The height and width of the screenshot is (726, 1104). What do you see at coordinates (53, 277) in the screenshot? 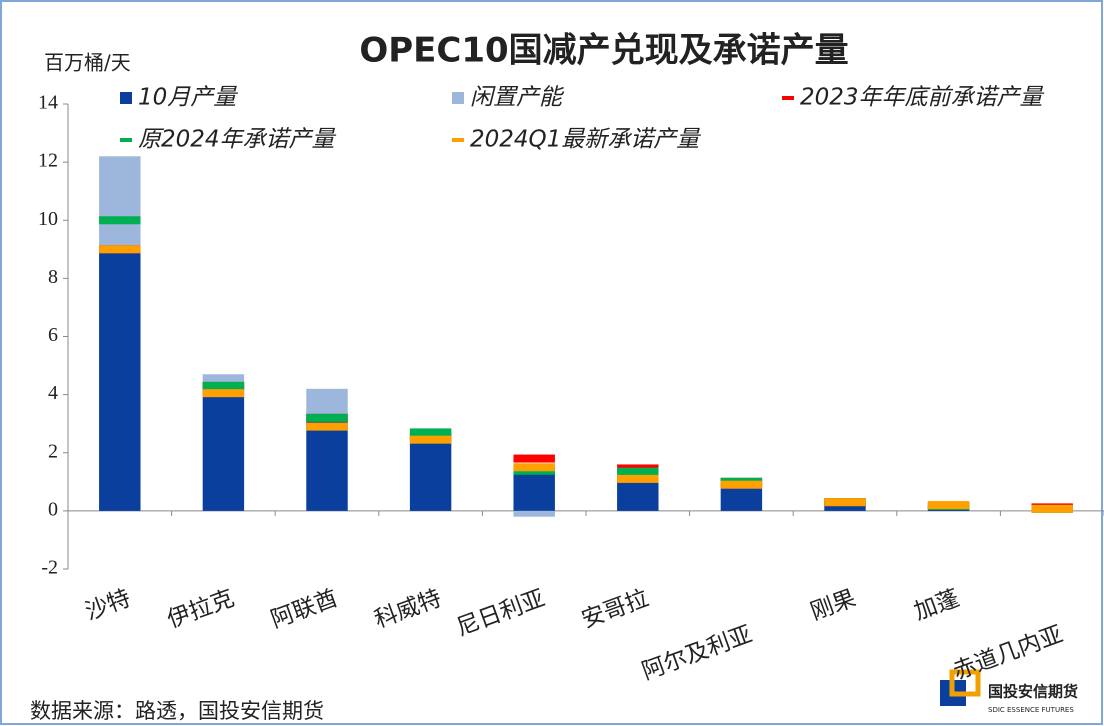
I see `y-tick-label: 8` at bounding box center [53, 277].